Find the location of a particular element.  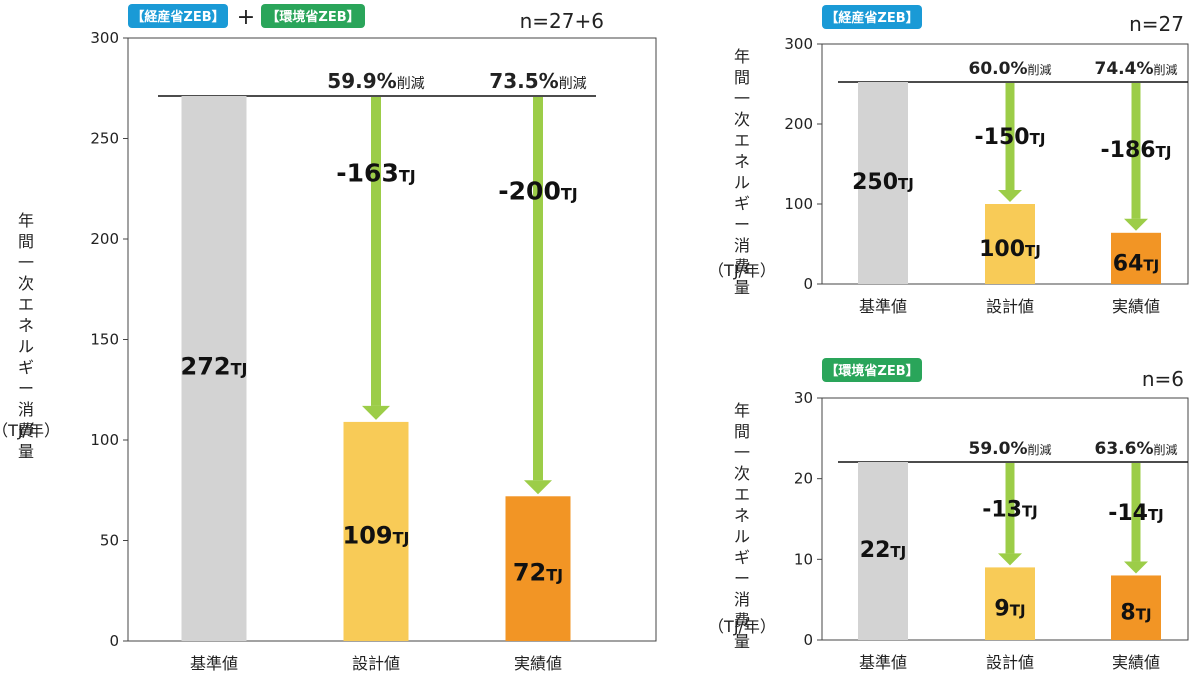

bar-value-label: 8TJ is located at coordinates (1135, 613).